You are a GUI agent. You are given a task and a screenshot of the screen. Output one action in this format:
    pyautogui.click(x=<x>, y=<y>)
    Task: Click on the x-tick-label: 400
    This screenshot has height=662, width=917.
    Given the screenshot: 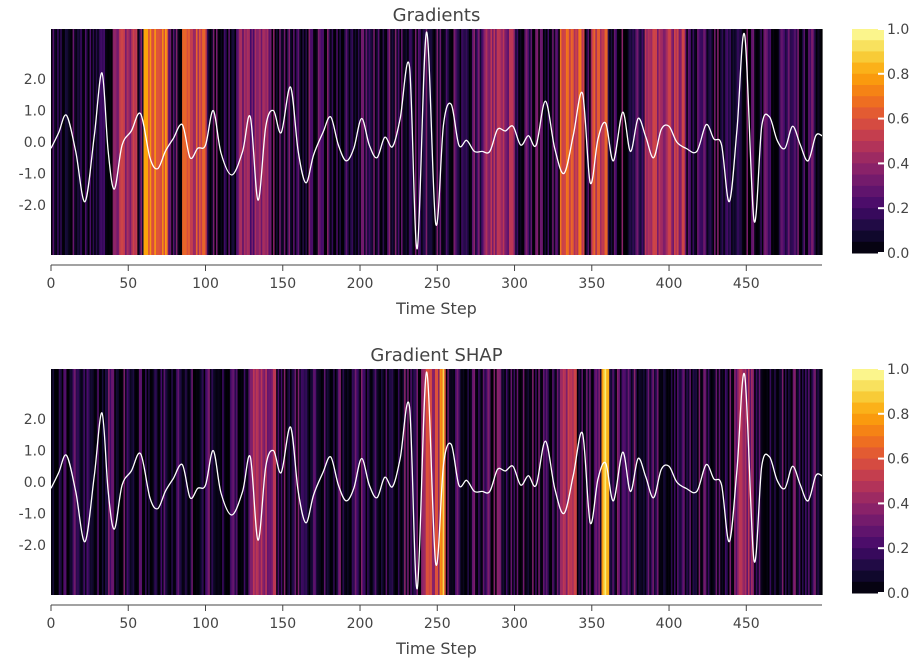 What is the action you would take?
    pyautogui.click(x=669, y=284)
    